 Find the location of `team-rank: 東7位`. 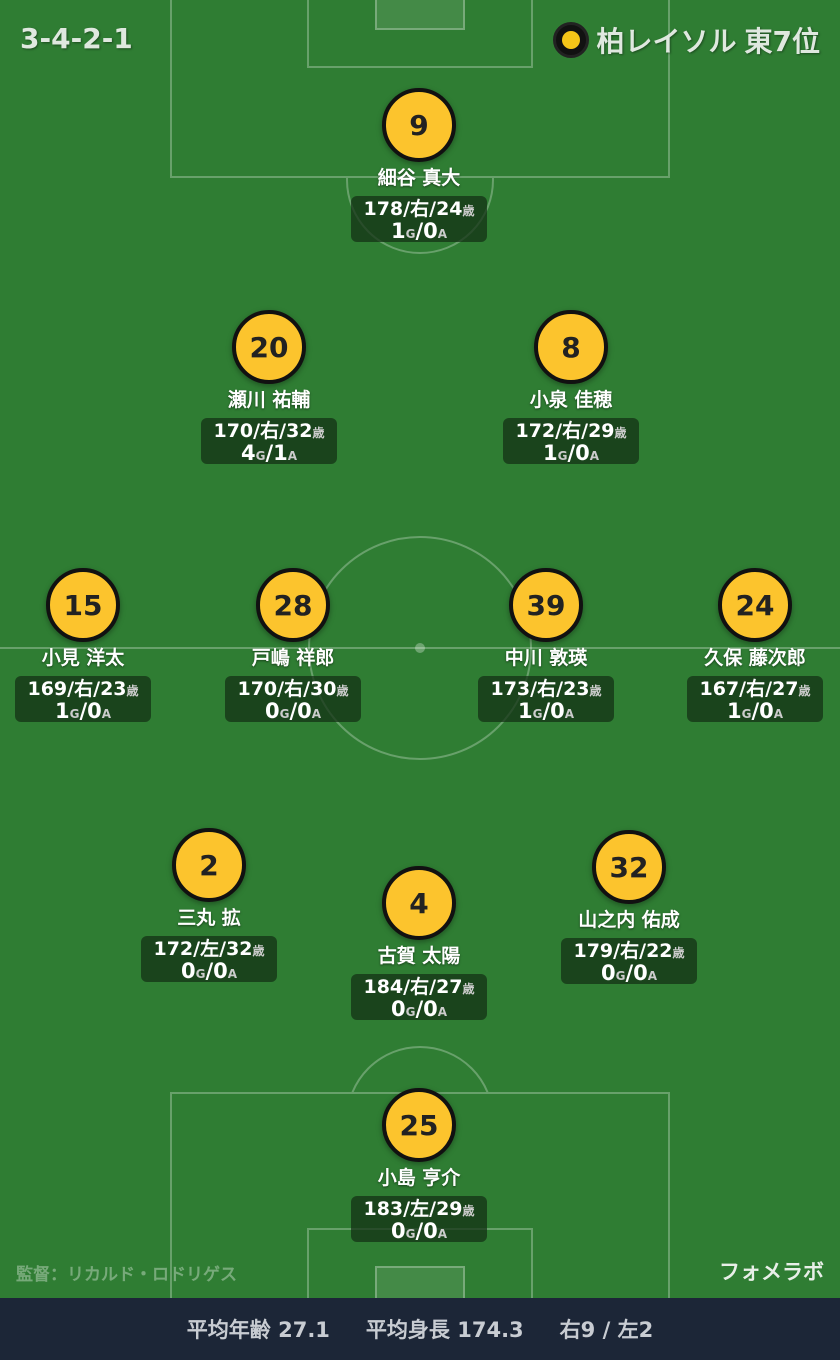

team-rank: 東7位 is located at coordinates (782, 41).